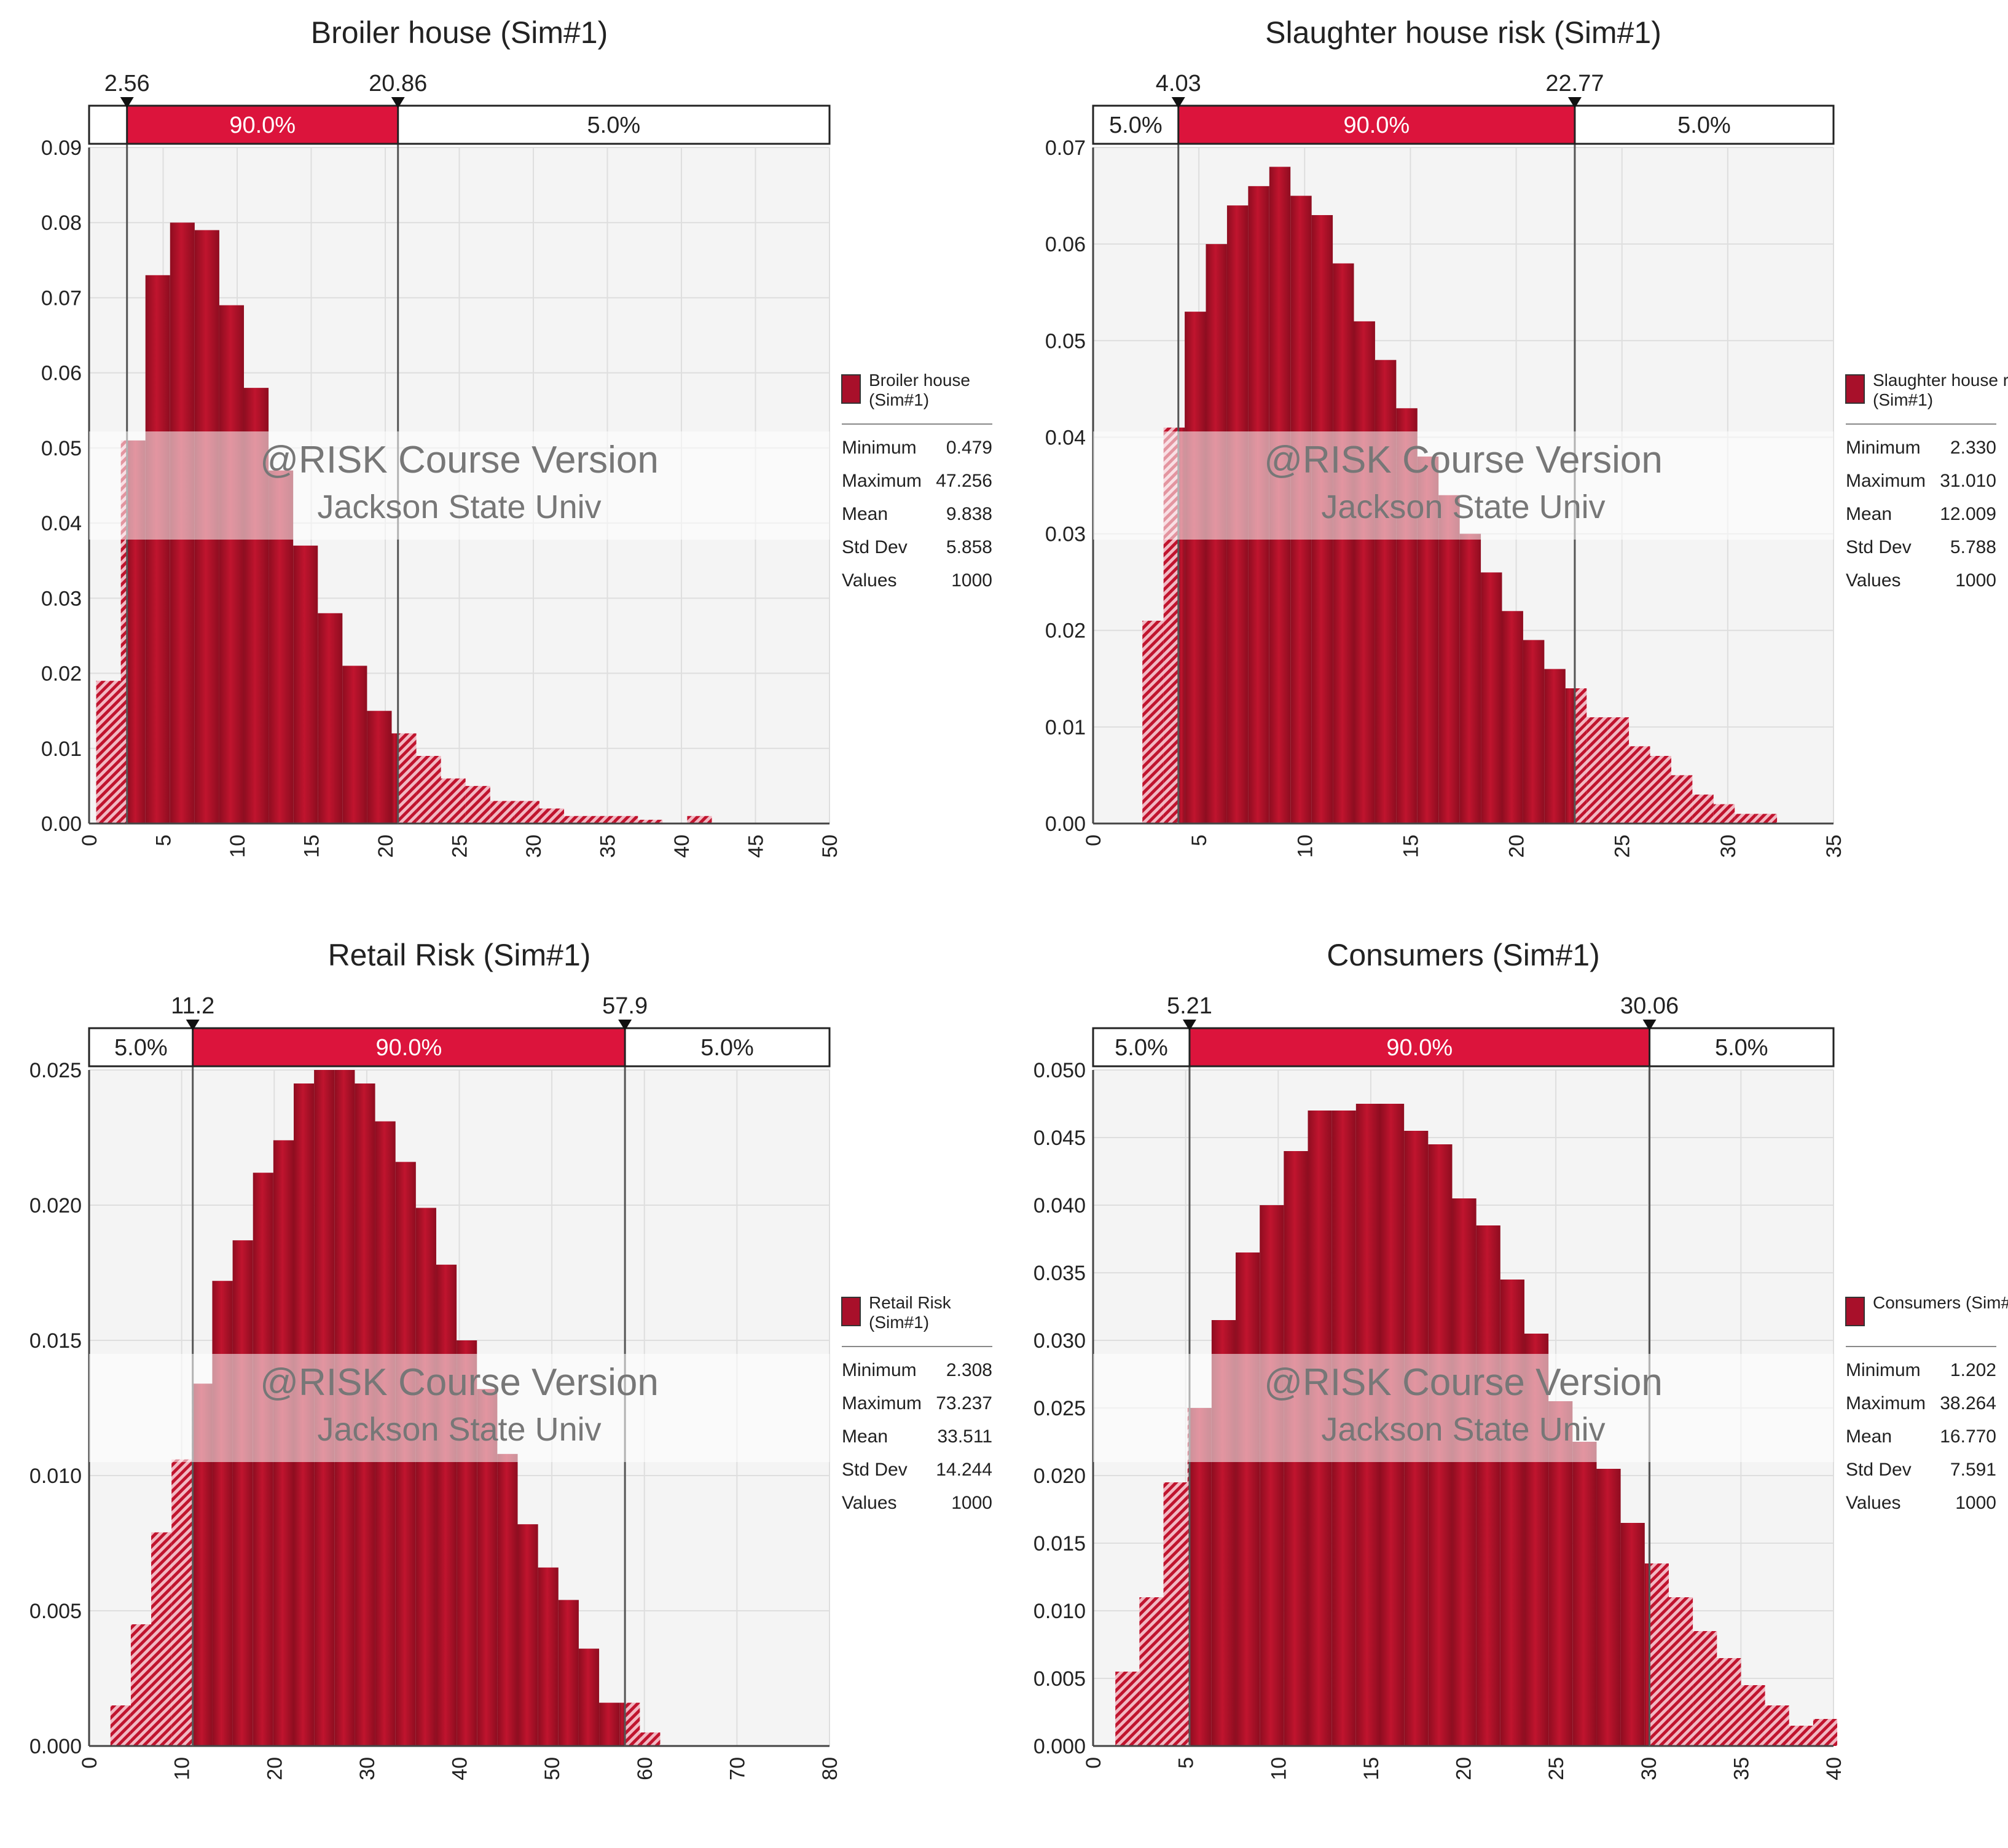  I want to click on x-tick-label: 45, so click(756, 846).